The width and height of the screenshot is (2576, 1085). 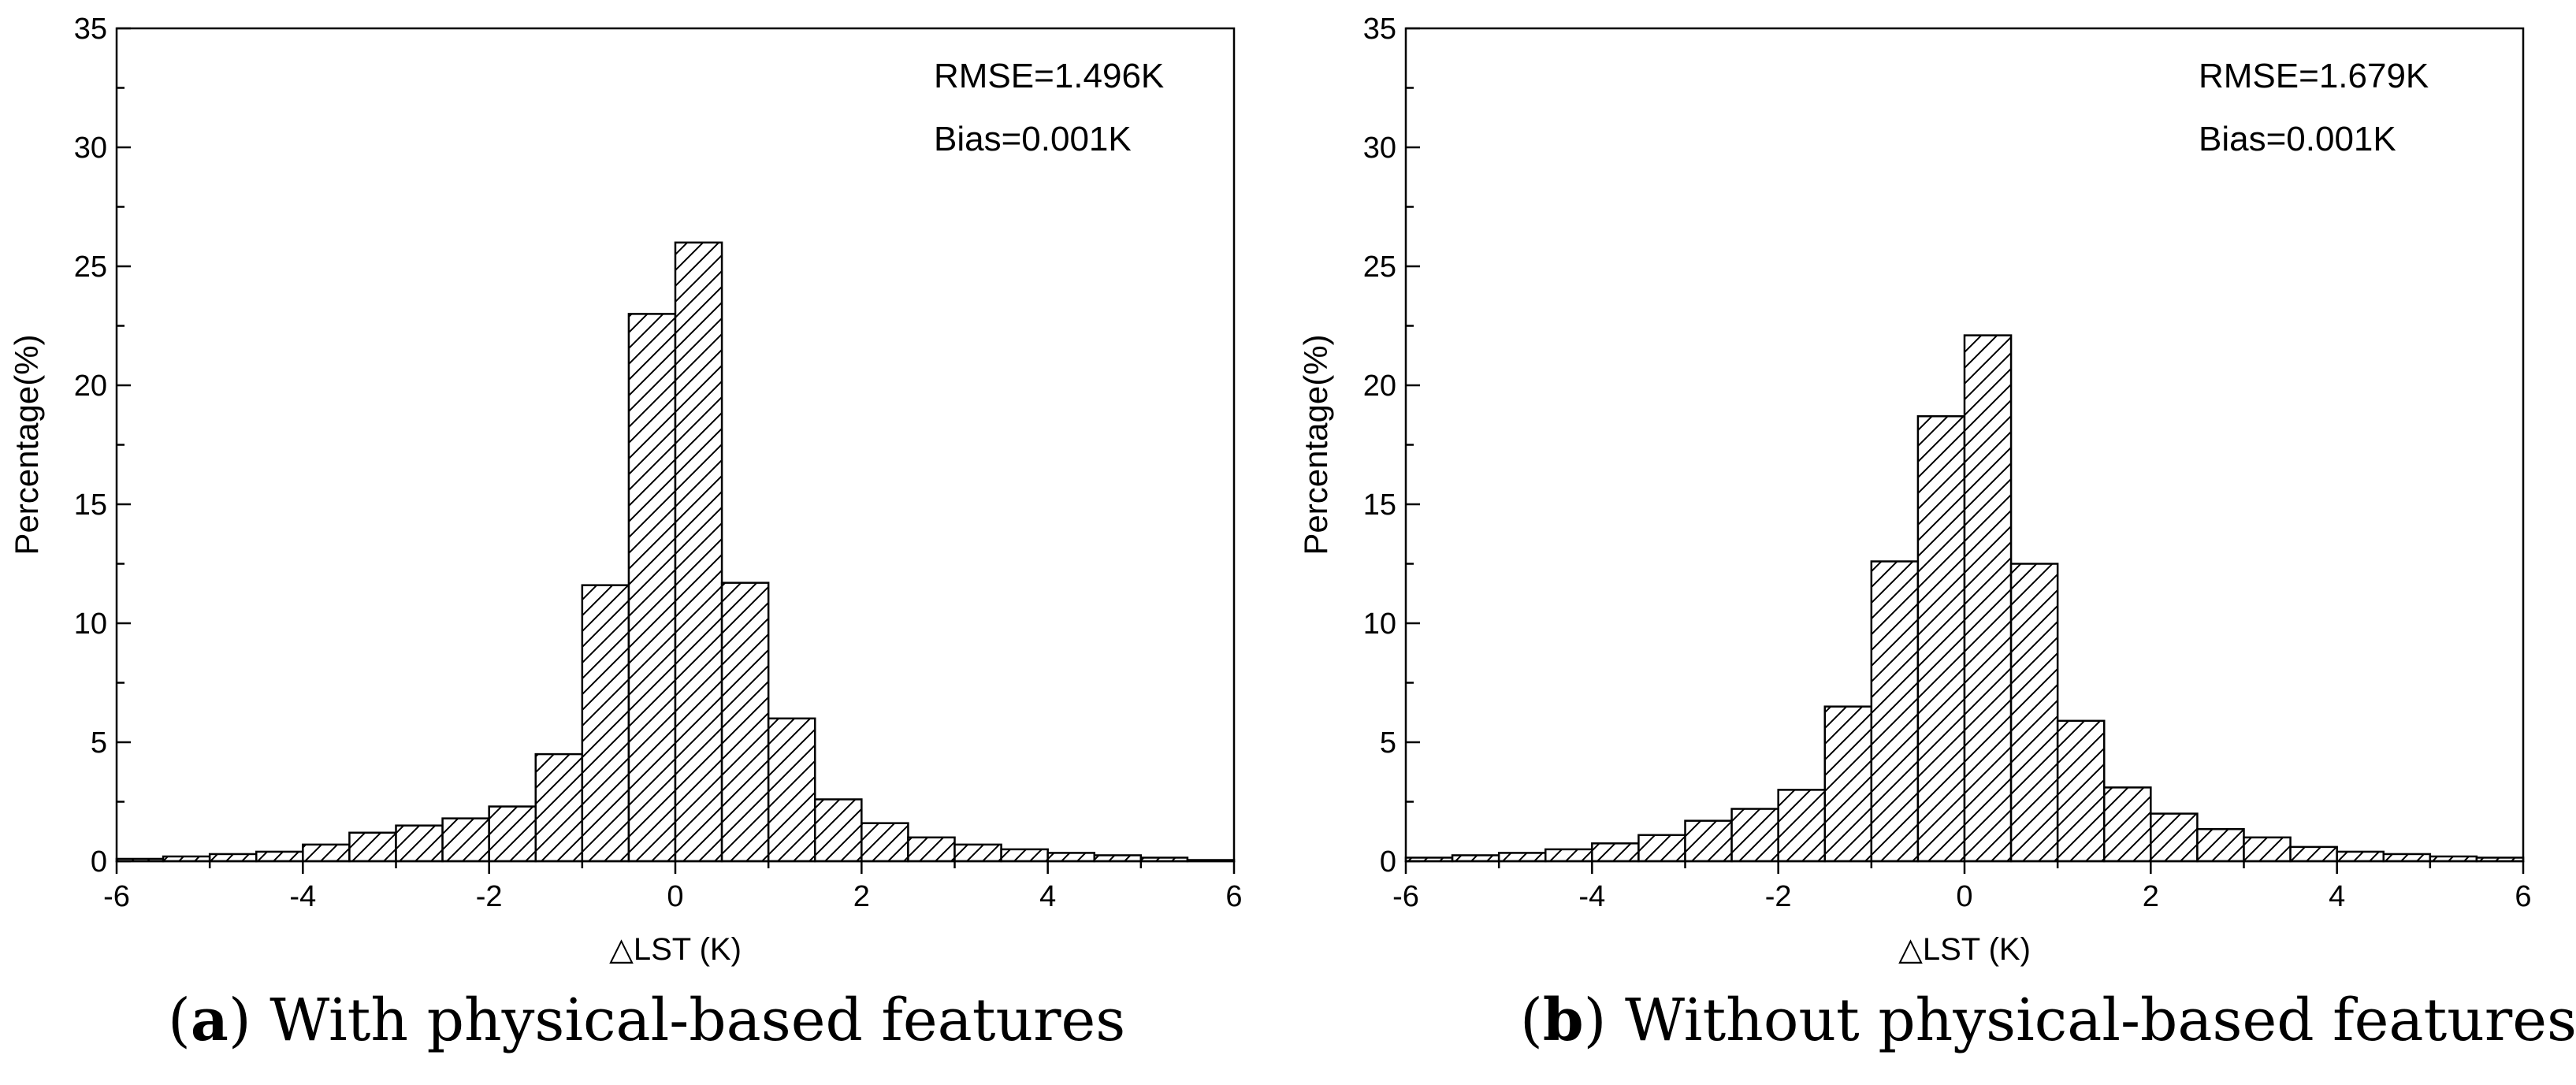 What do you see at coordinates (688, 1020) in the screenshot?
I see `caption-text: With physical-based features` at bounding box center [688, 1020].